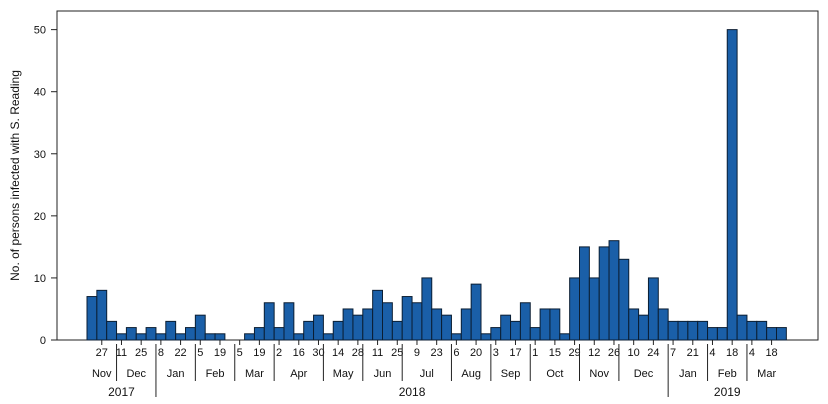  I want to click on x-tick-label: 10, so click(634, 353).